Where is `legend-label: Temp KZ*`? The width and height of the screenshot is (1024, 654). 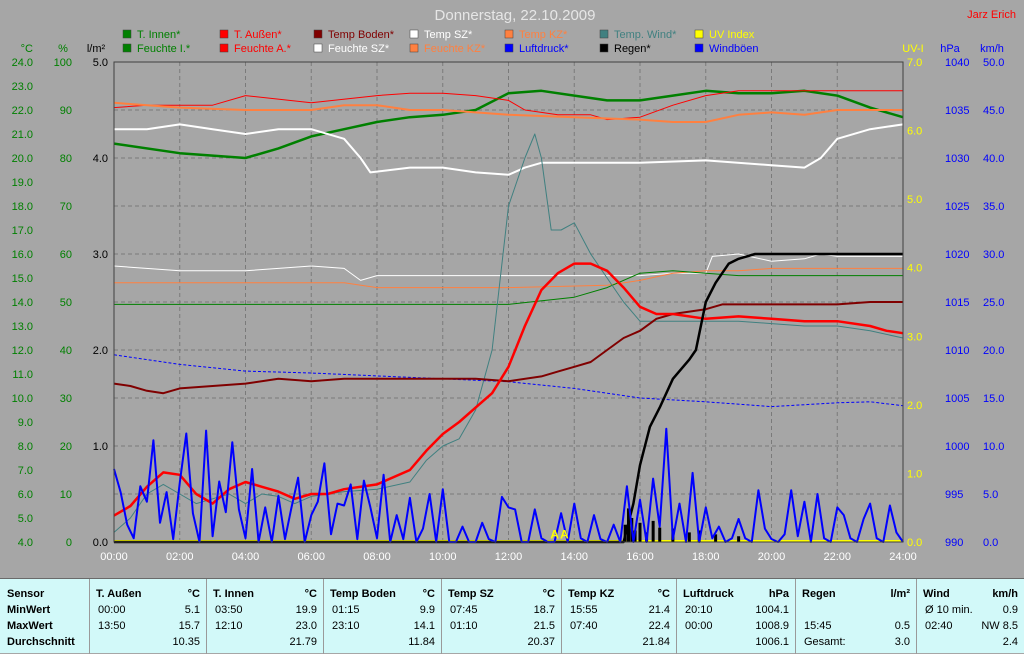 legend-label: Temp KZ* is located at coordinates (543, 35).